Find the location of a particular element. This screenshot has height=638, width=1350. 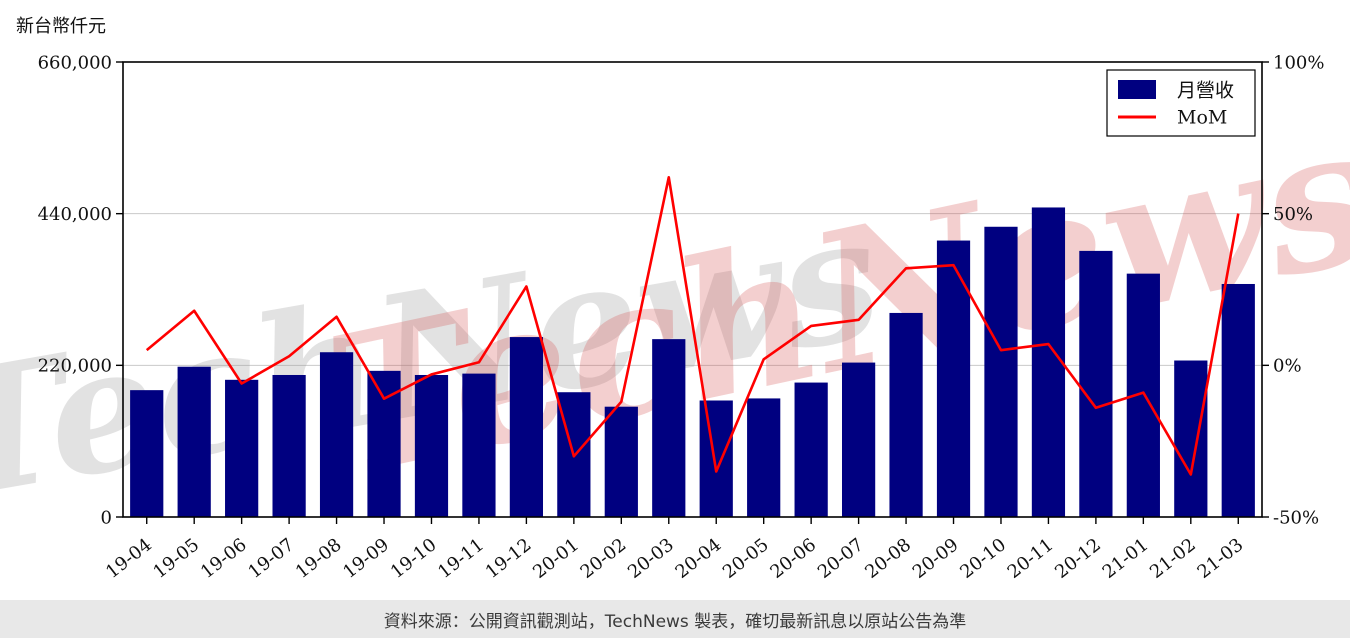

right-tick-label: 50% is located at coordinates (1293, 214).